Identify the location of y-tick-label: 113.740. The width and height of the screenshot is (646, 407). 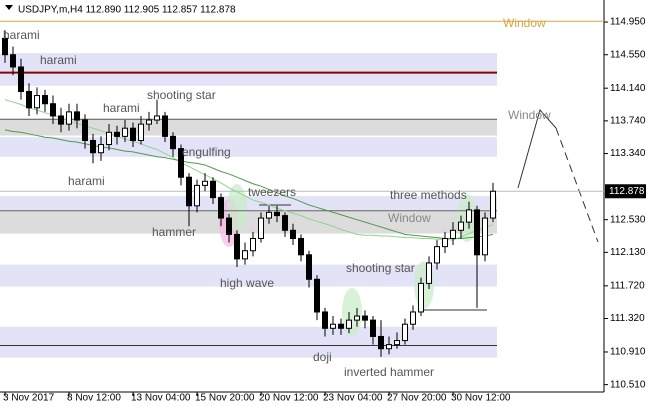
(628, 121).